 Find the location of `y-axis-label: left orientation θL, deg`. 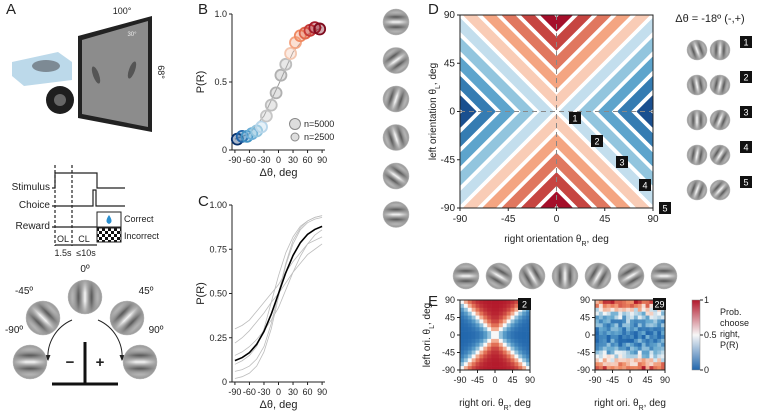

y-axis-label: left orientation θL, deg is located at coordinates (435, 111).